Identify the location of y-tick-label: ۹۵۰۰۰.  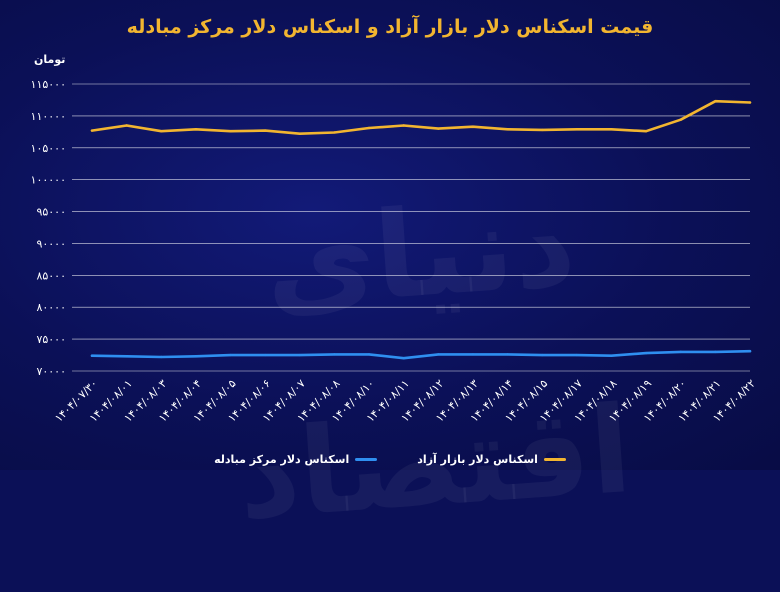
(51, 212).